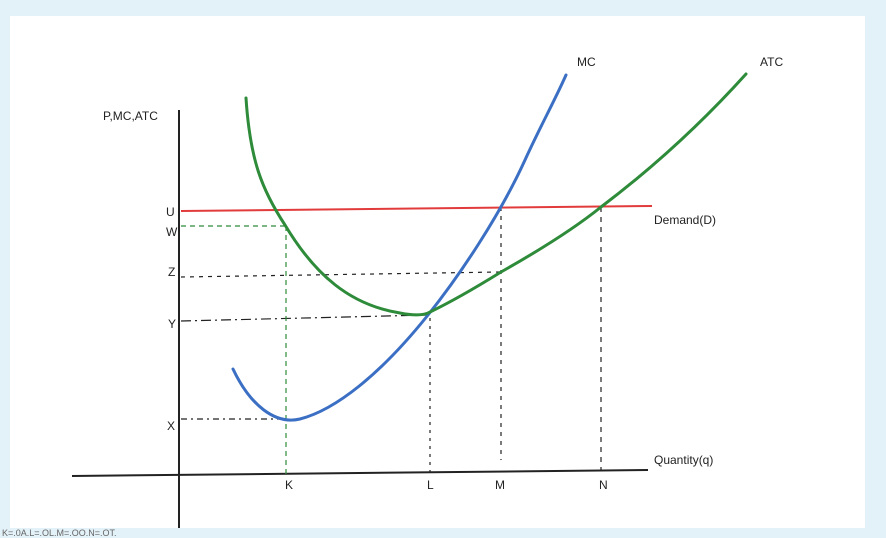 Image resolution: width=886 pixels, height=538 pixels. I want to click on guide-z, so click(340, 274).